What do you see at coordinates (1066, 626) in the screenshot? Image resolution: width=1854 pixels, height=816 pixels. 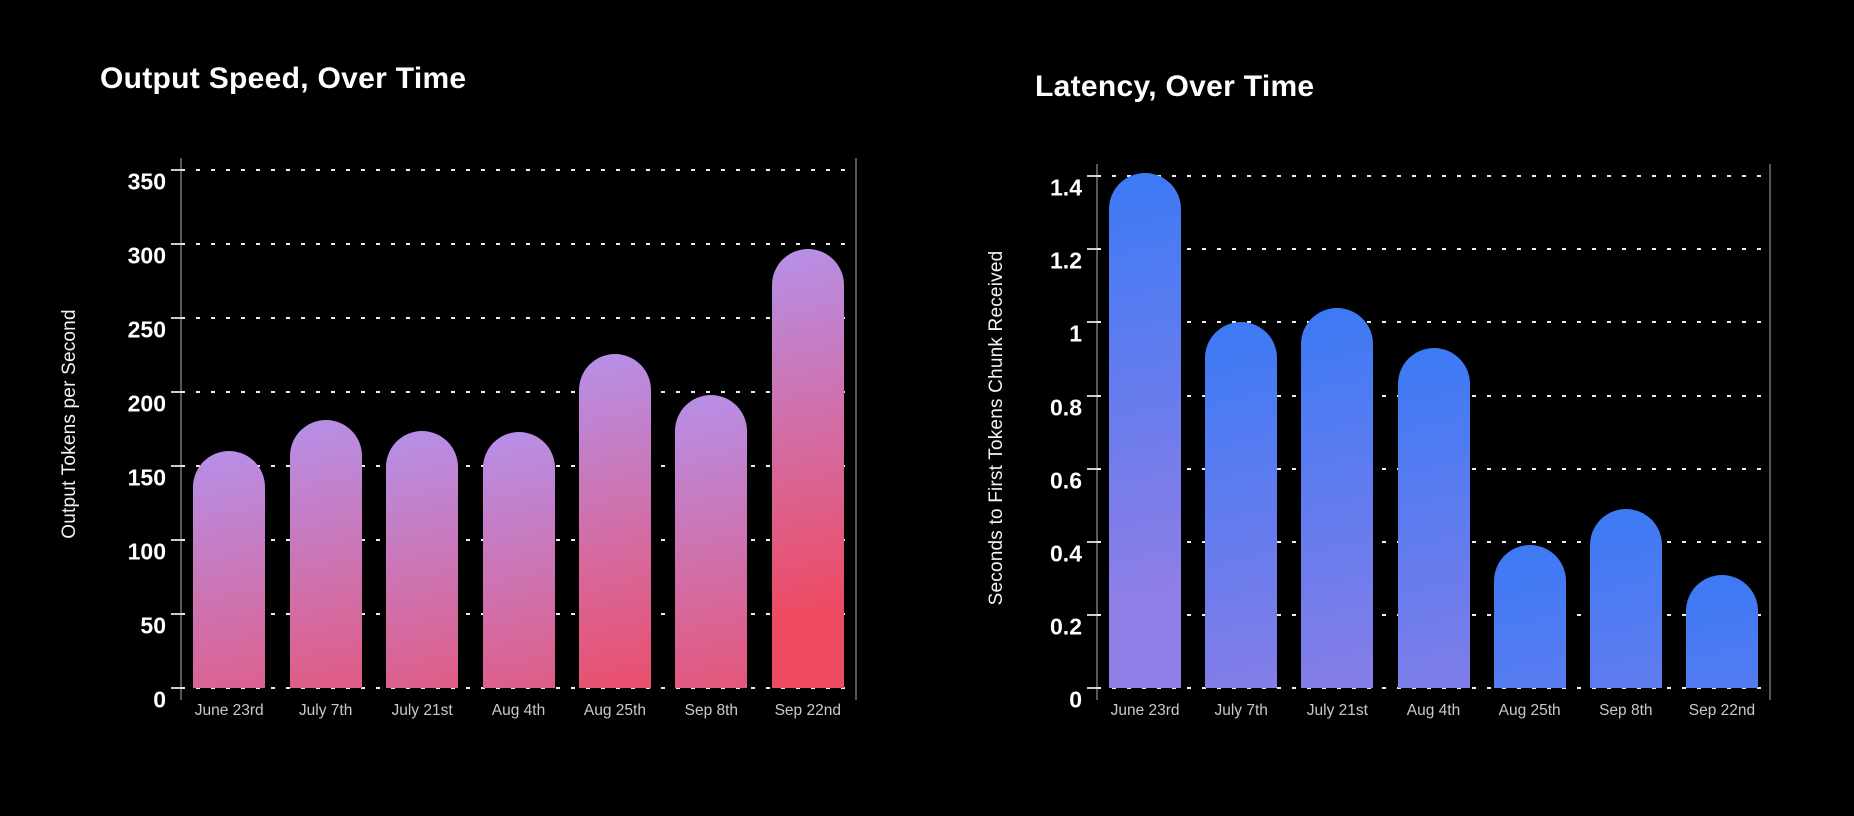 I see `y-tick-label: 0.2` at bounding box center [1066, 626].